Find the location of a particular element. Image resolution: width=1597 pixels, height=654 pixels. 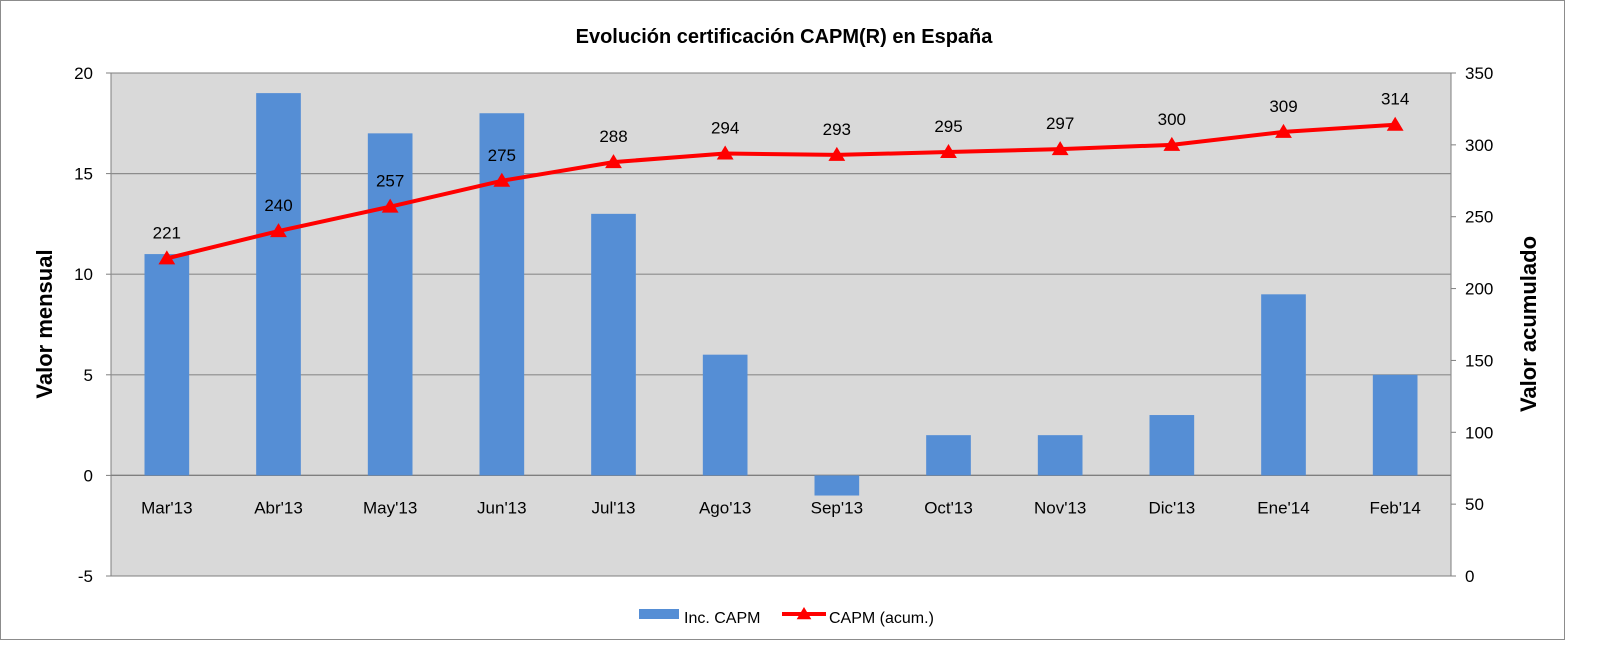

data-label: 309 is located at coordinates (1283, 106).